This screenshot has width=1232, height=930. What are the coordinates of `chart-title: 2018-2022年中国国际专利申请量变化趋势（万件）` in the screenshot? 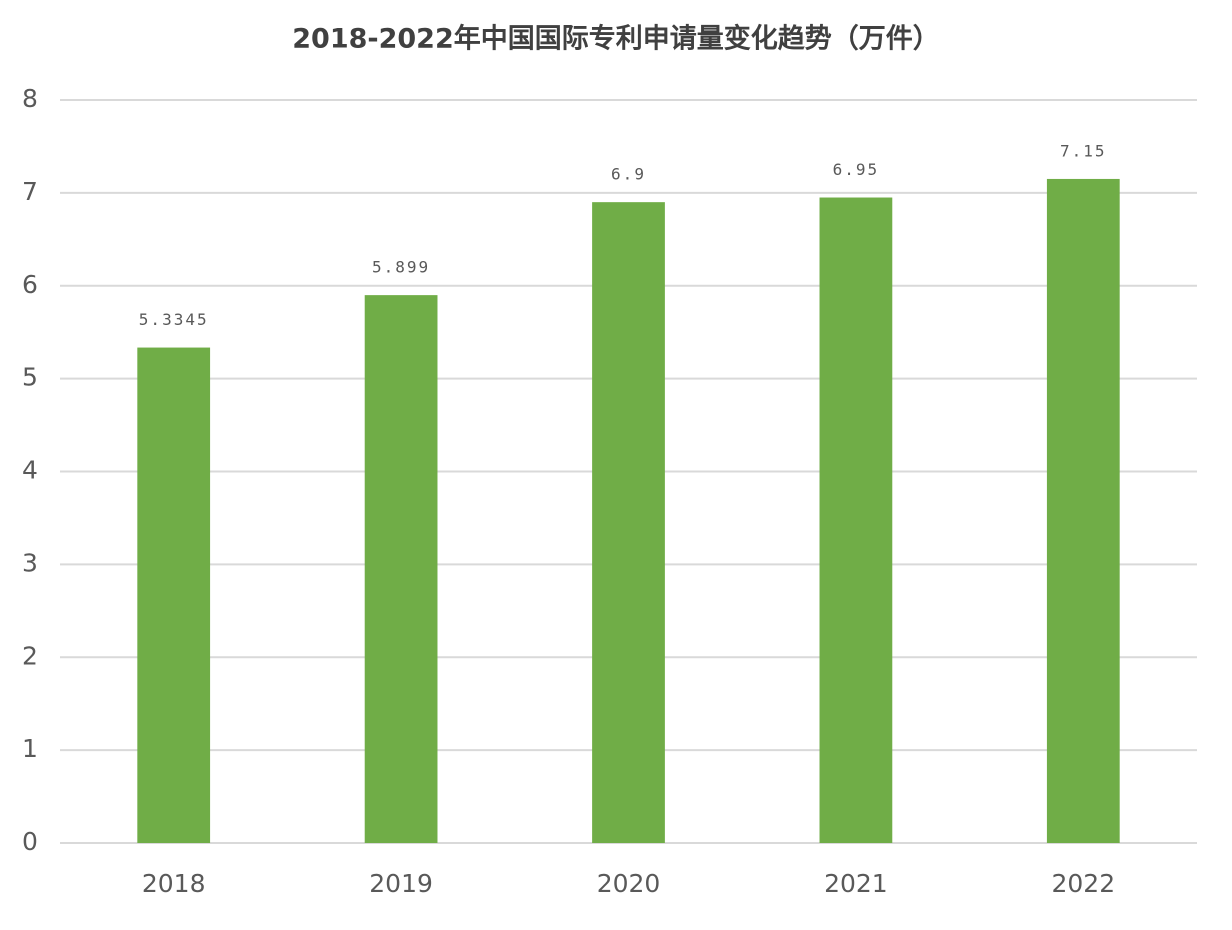 It's located at (616, 39).